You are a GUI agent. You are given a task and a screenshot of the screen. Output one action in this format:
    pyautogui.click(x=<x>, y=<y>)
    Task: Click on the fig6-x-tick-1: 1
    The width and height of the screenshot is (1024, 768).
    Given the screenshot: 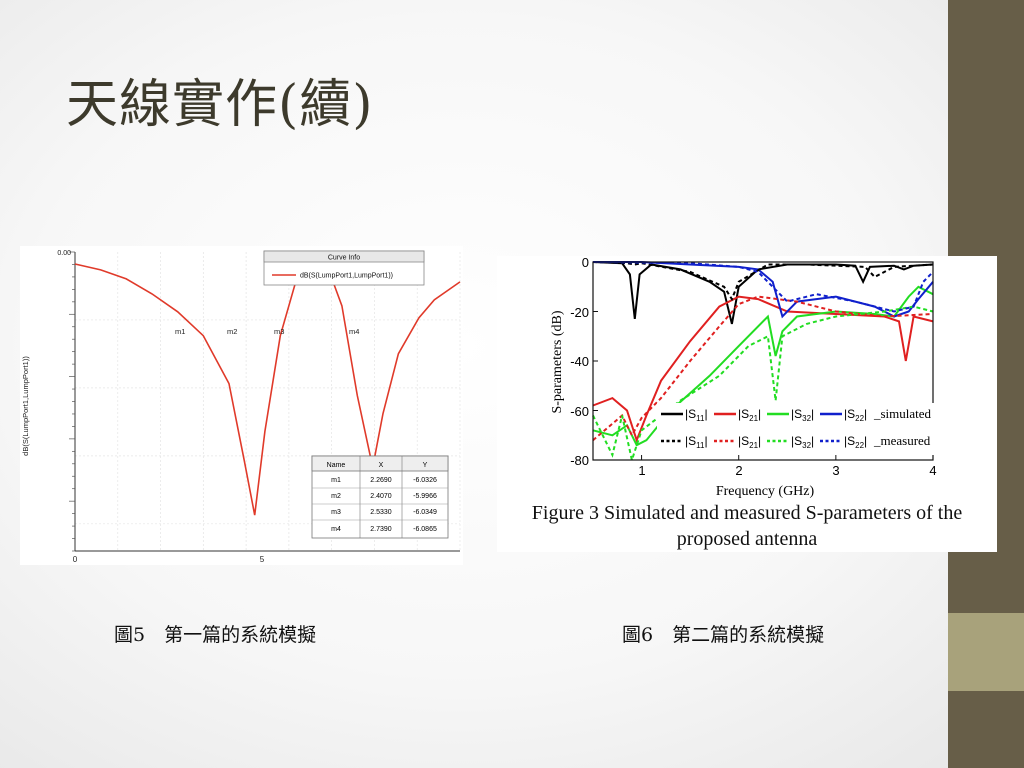 What is the action you would take?
    pyautogui.click(x=641, y=470)
    